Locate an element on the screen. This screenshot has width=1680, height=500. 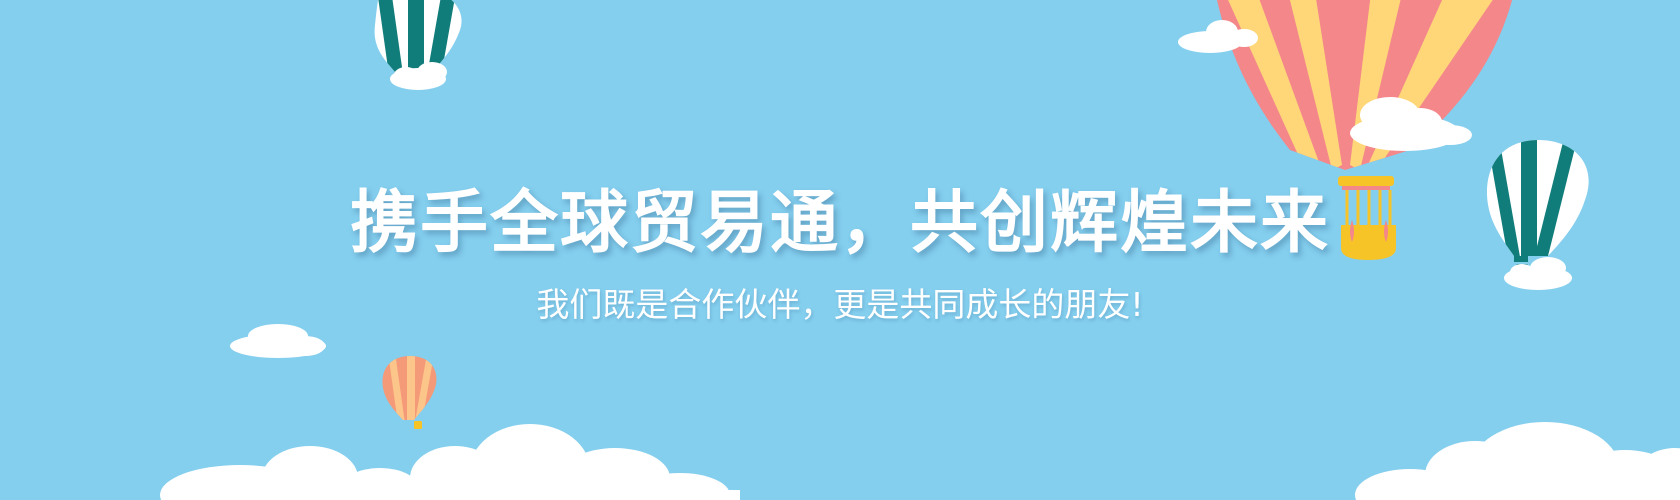
cloud-on-big-balloon is located at coordinates (1411, 124).